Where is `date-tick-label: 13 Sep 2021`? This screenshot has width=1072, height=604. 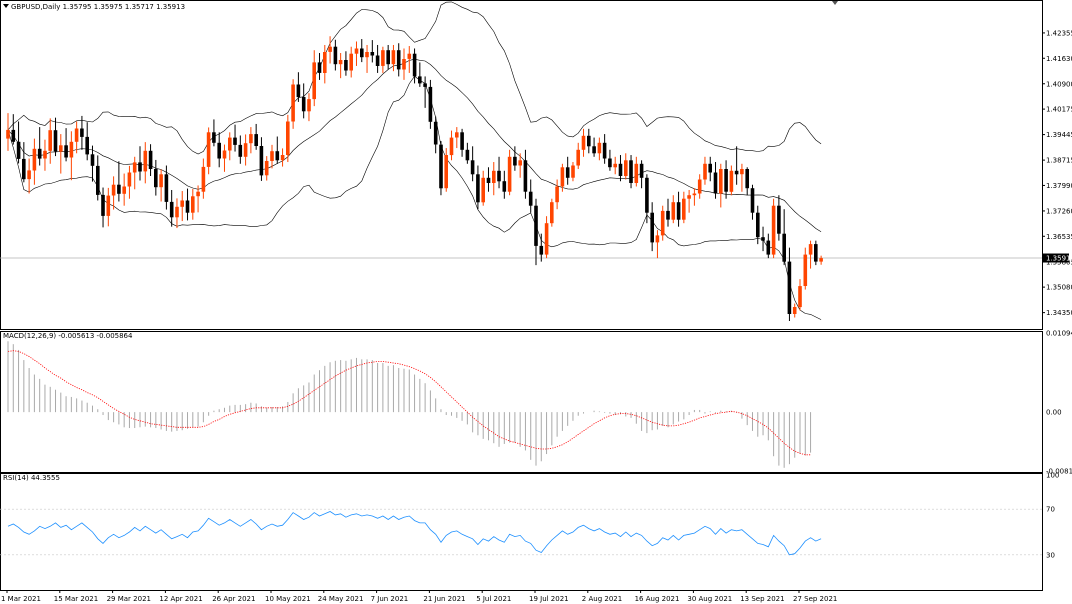
date-tick-label: 13 Sep 2021 is located at coordinates (762, 599).